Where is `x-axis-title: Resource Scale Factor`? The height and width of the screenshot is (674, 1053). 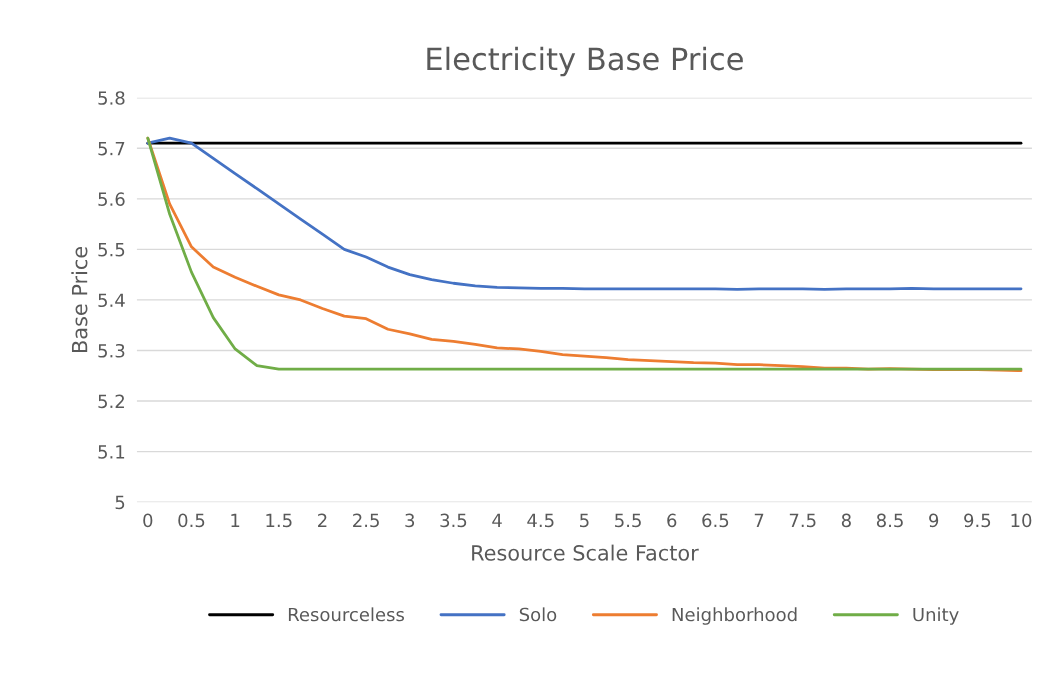 x-axis-title: Resource Scale Factor is located at coordinates (585, 552).